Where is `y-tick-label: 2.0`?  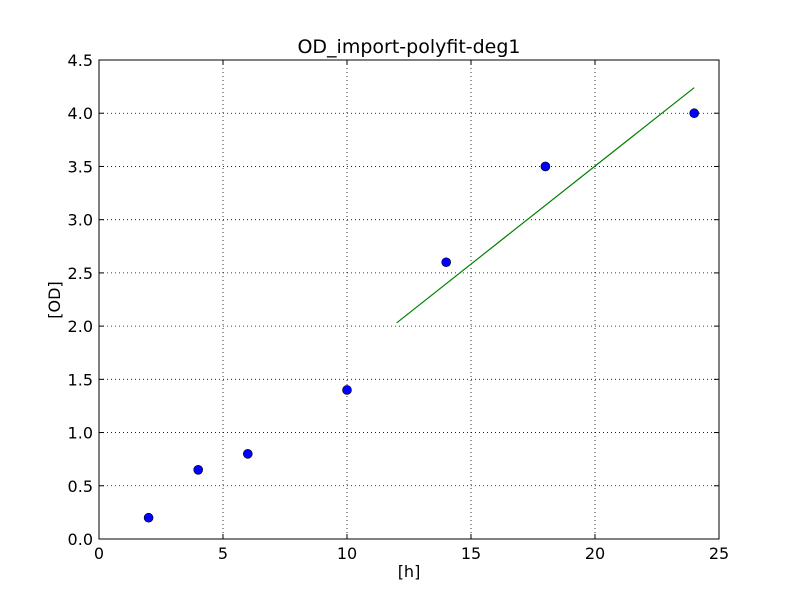 y-tick-label: 2.0 is located at coordinates (80, 326).